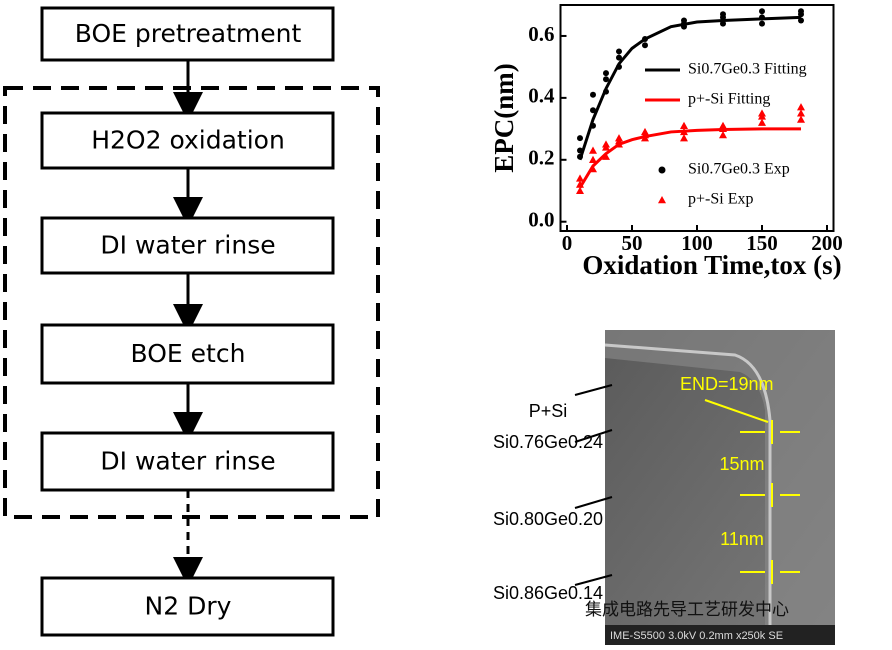 Image resolution: width=892 pixels, height=650 pixels. What do you see at coordinates (541, 220) in the screenshot?
I see `y-tick-label: 0.0` at bounding box center [541, 220].